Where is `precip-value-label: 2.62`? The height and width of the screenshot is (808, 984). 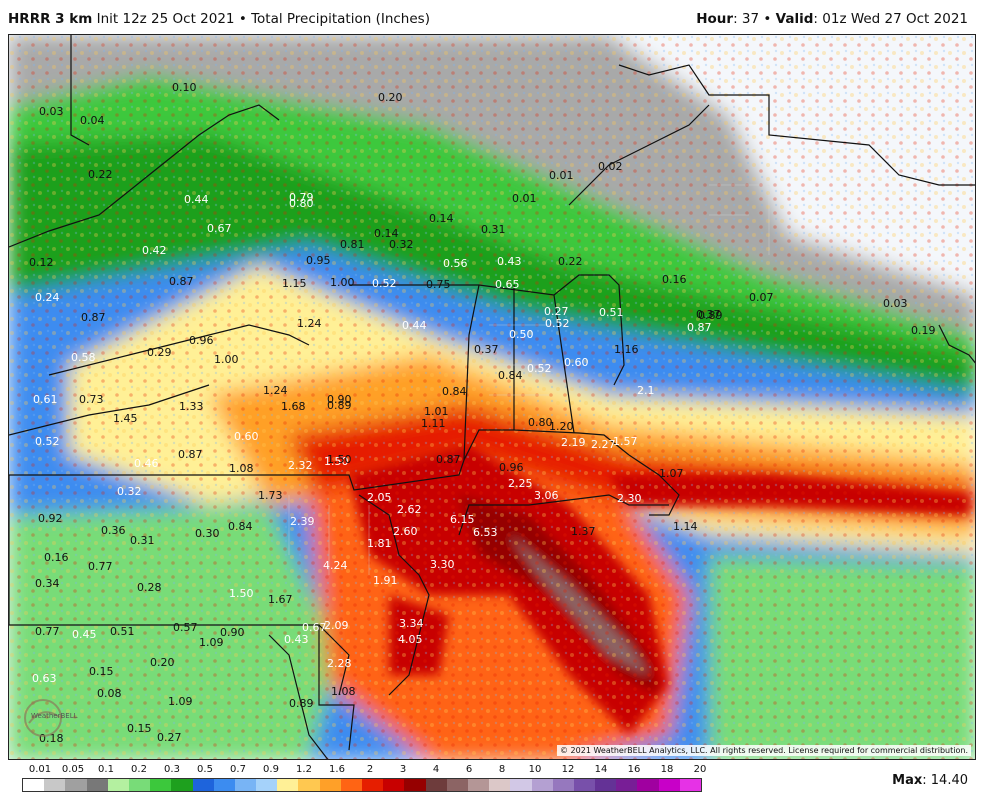
precip-value-label: 2.62 is located at coordinates (409, 509).